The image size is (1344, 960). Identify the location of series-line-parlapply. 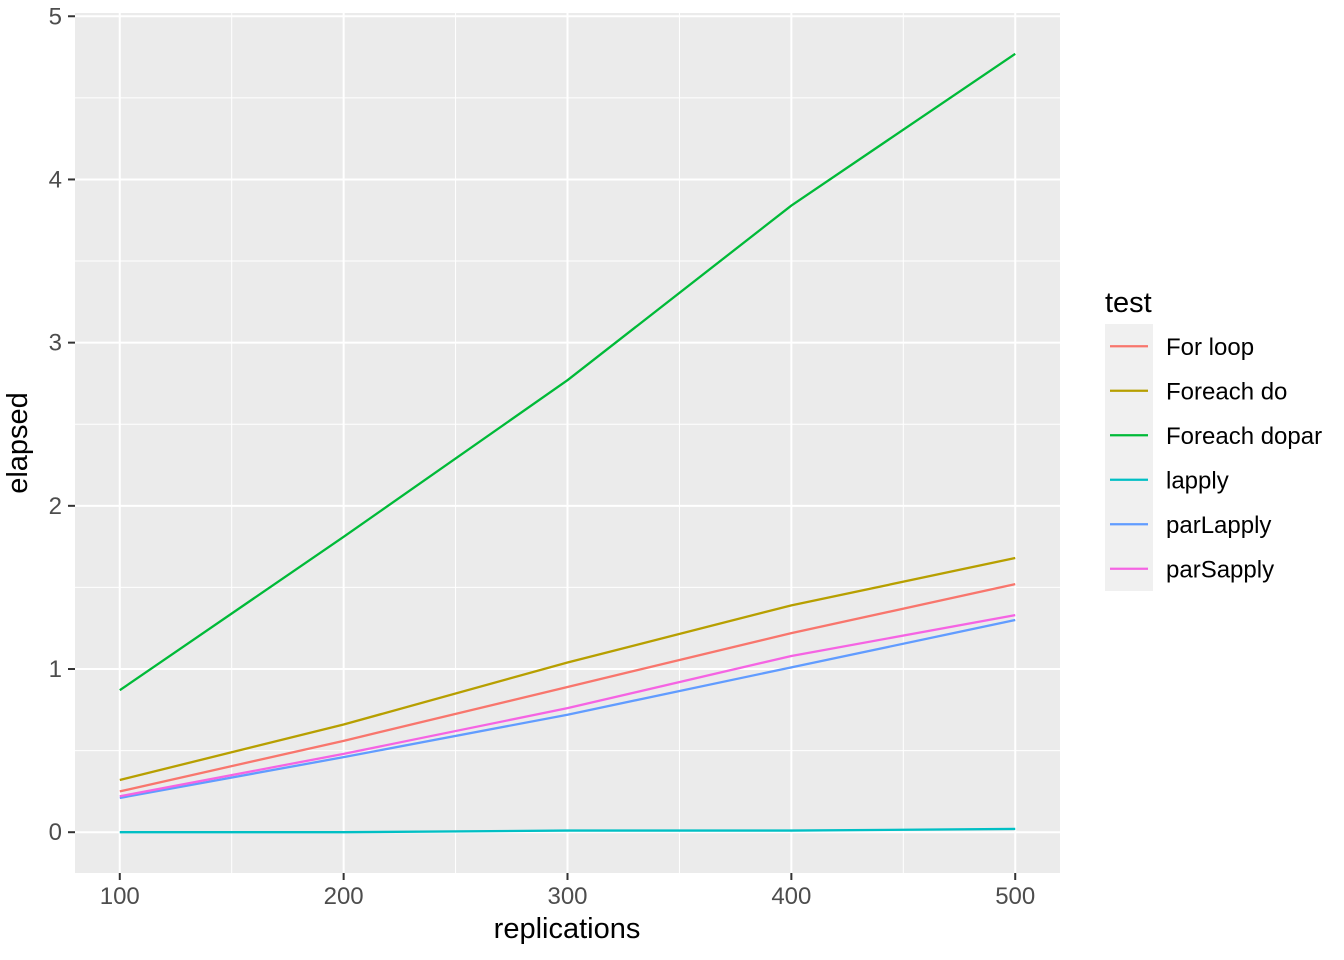
(567, 709).